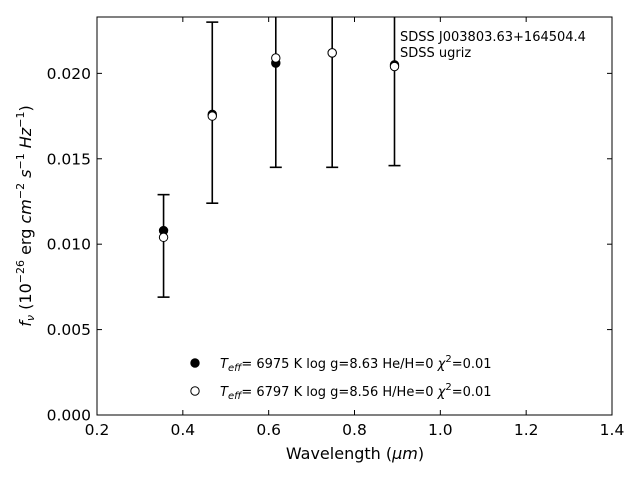 The height and width of the screenshot is (480, 640). Describe the element at coordinates (97, 430) in the screenshot. I see `x-tick-label: 0.2` at that location.